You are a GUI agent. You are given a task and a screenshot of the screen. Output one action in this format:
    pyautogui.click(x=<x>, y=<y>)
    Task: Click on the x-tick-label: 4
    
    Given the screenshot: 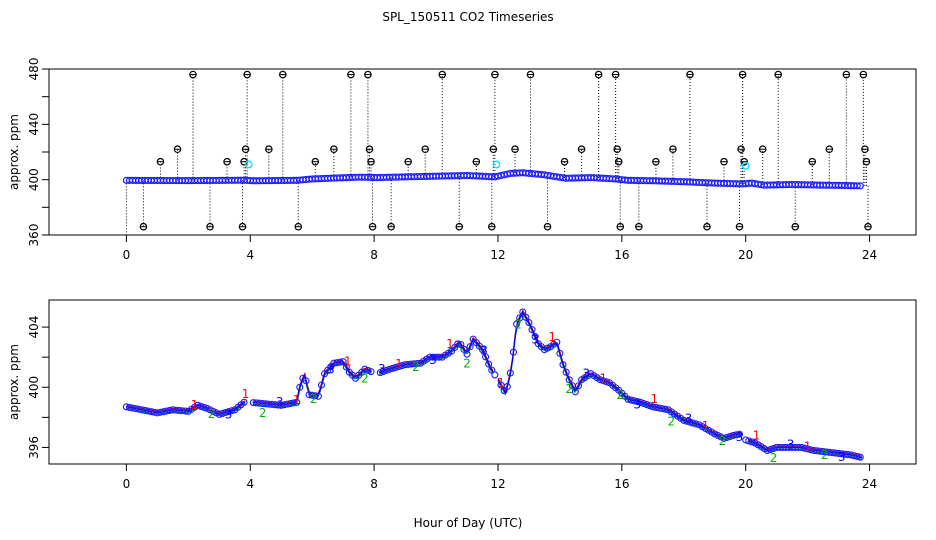 What is the action you would take?
    pyautogui.click(x=250, y=484)
    